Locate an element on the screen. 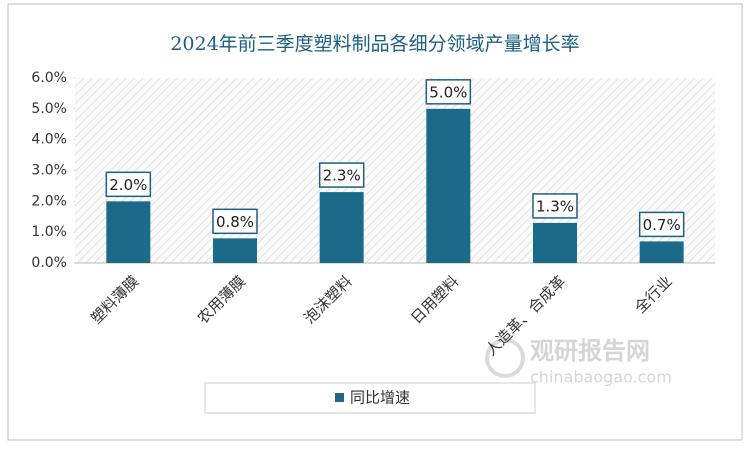  value-label: 0.7% is located at coordinates (662, 225).